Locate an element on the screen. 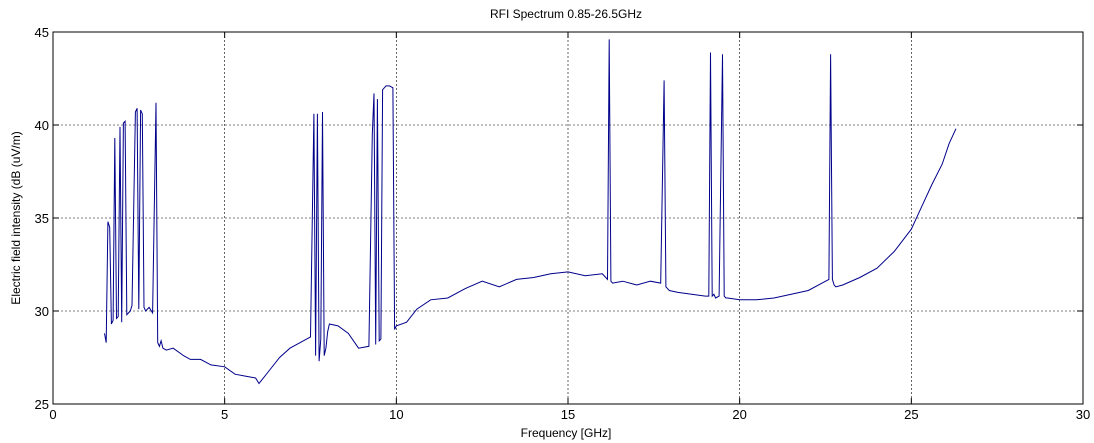 This screenshot has width=1094, height=443. x-tick-label: 25 is located at coordinates (911, 414).